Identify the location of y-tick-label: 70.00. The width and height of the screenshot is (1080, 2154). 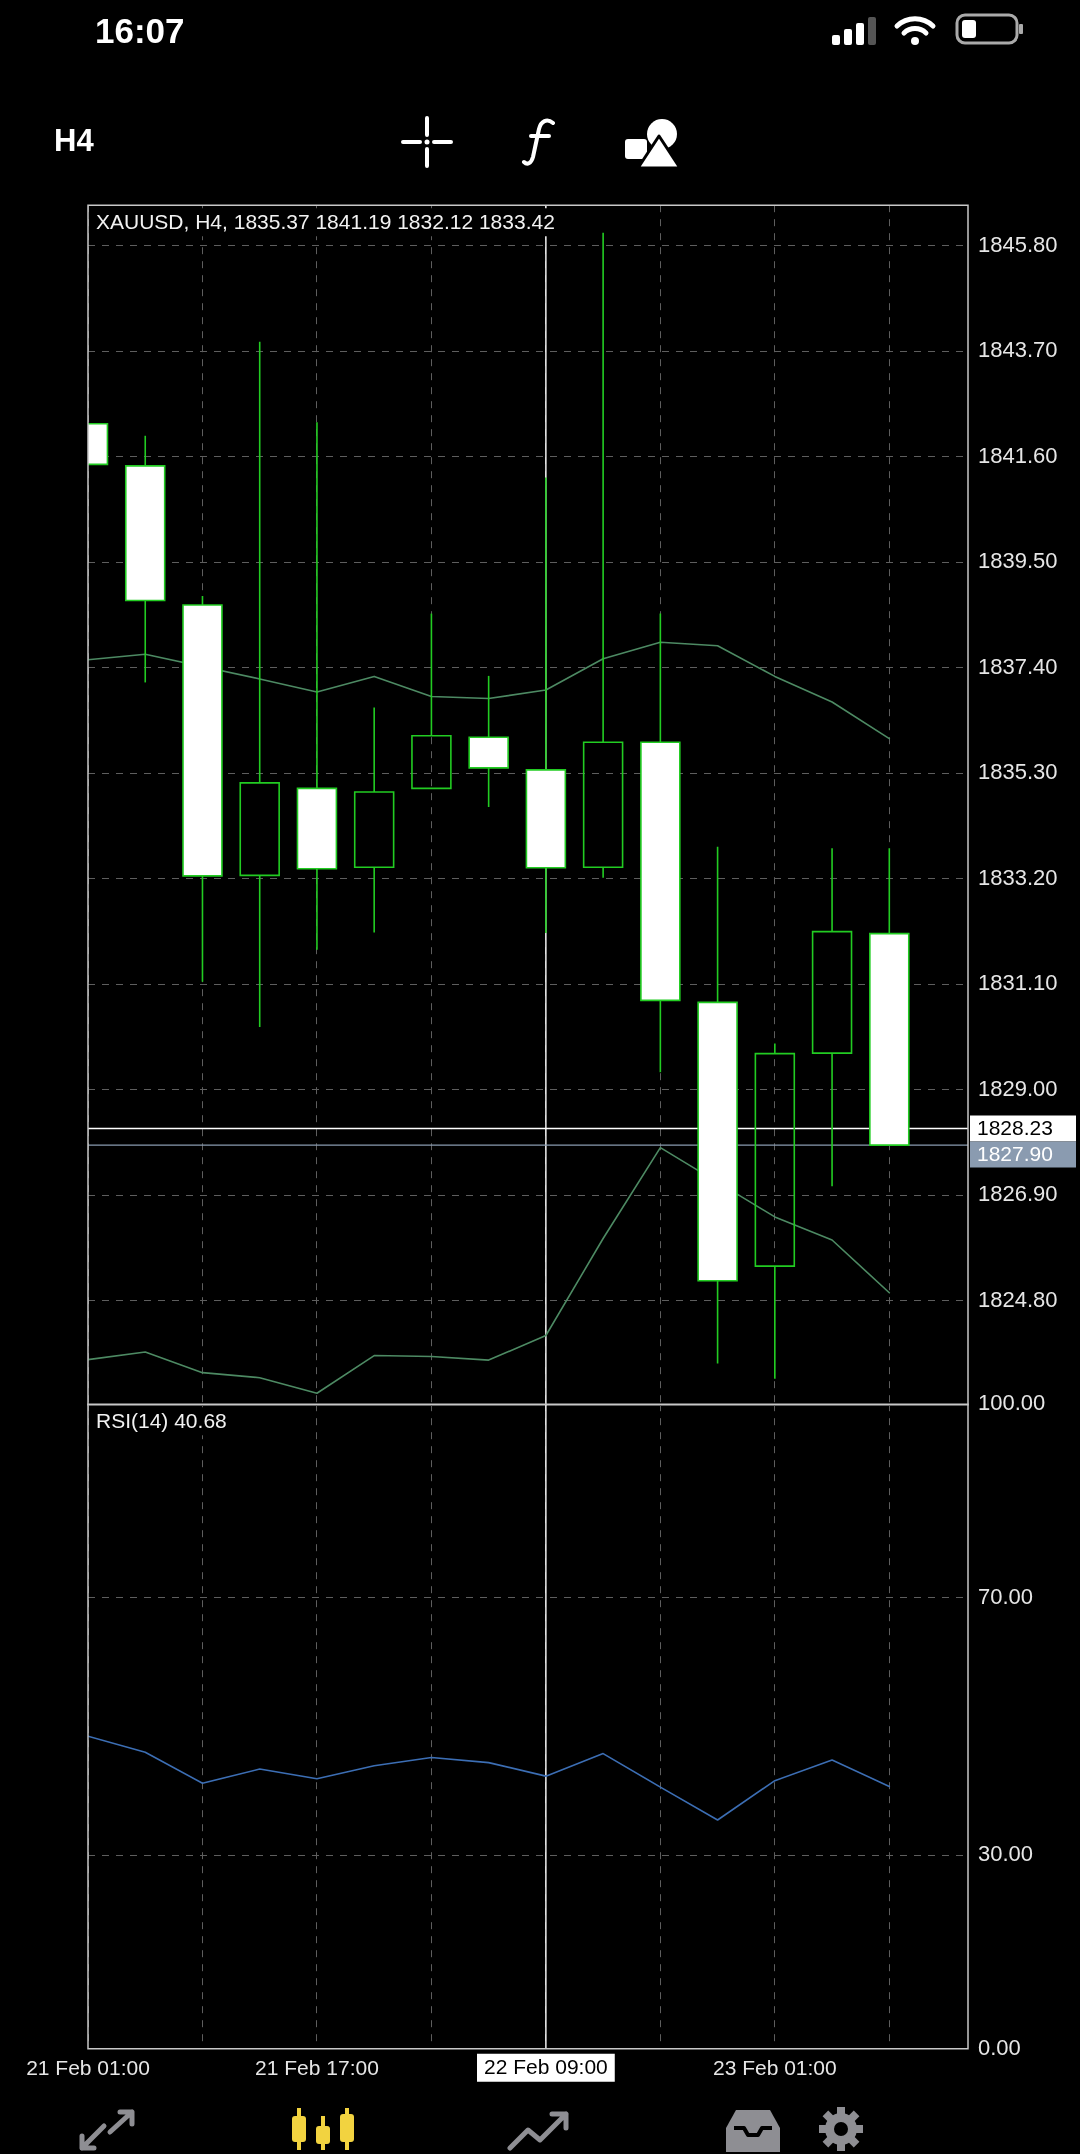
(1006, 1597).